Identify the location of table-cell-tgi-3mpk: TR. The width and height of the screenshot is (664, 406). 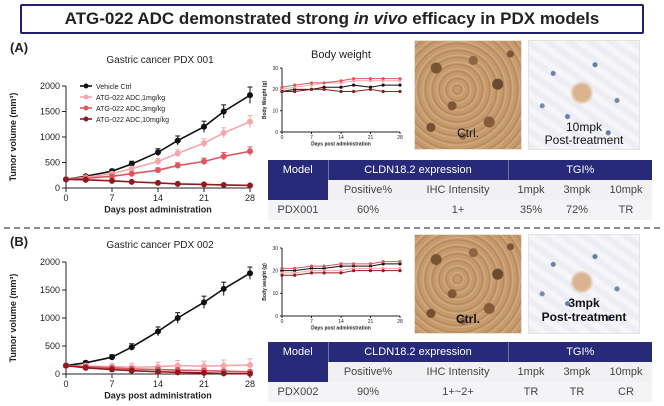
(577, 392).